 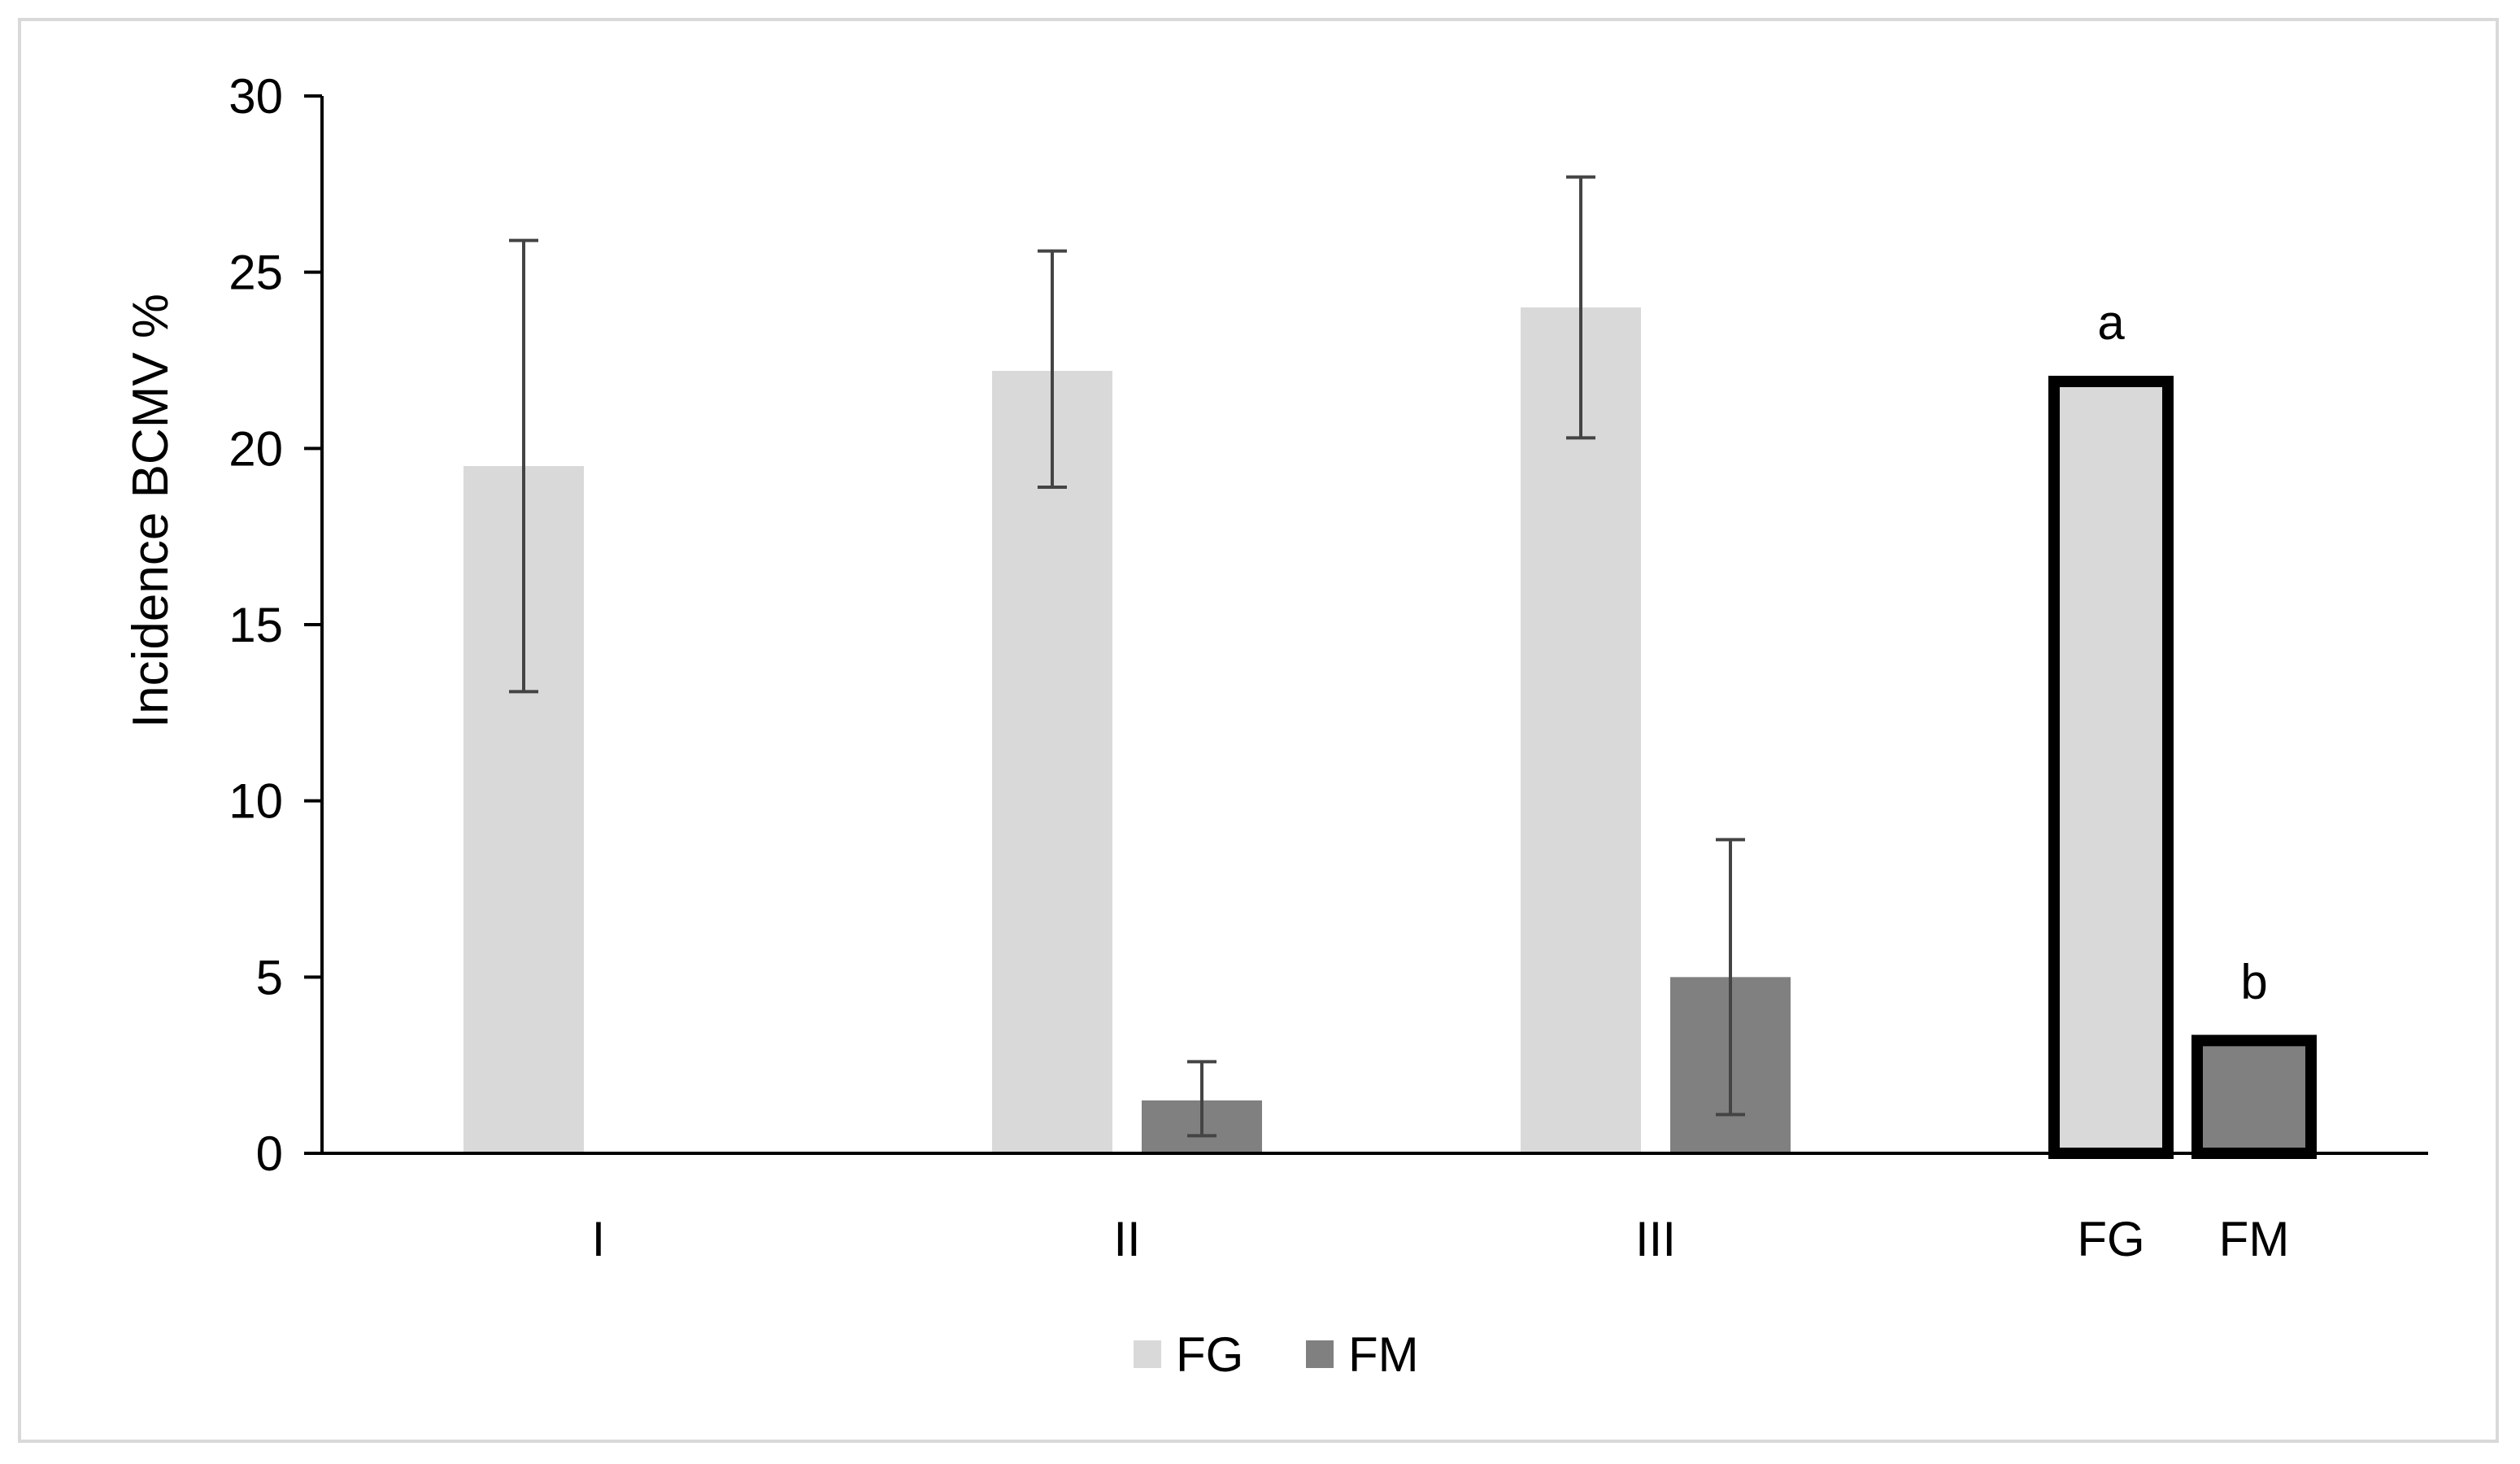 I want to click on y-ticks: 0 5 10 15 20 25 30, so click(x=275, y=625).